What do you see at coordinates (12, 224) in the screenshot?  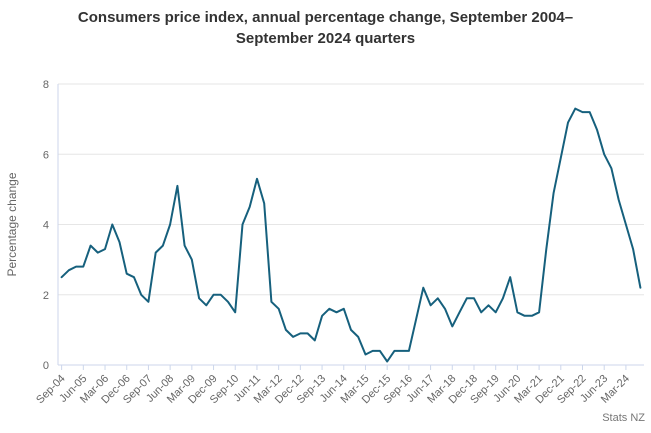 I see `y-axis-title: Percentage change` at bounding box center [12, 224].